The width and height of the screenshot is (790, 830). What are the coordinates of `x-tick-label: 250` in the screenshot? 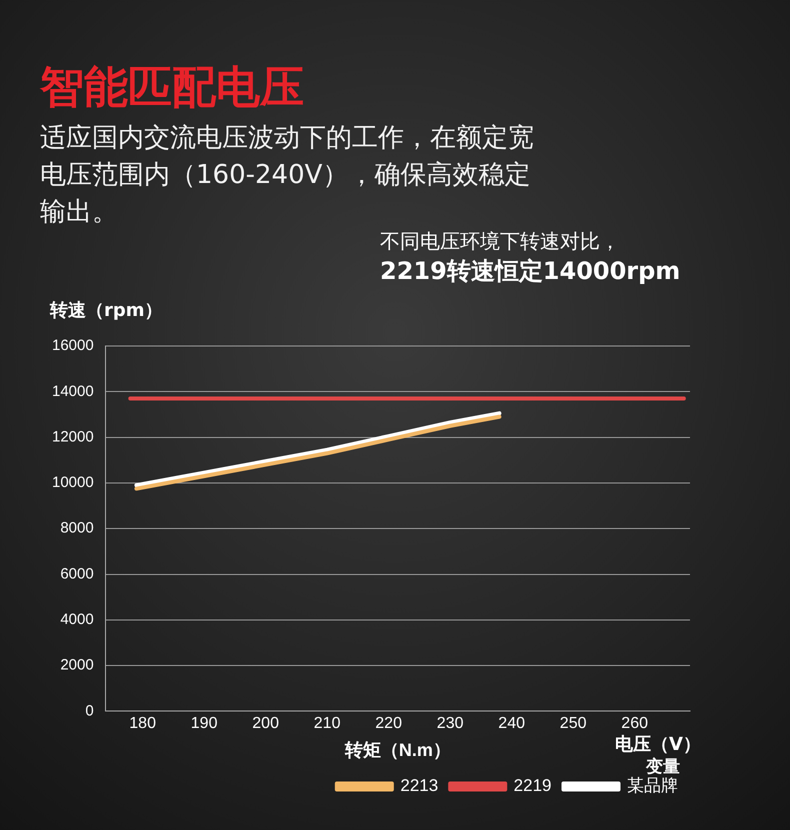 It's located at (573, 723).